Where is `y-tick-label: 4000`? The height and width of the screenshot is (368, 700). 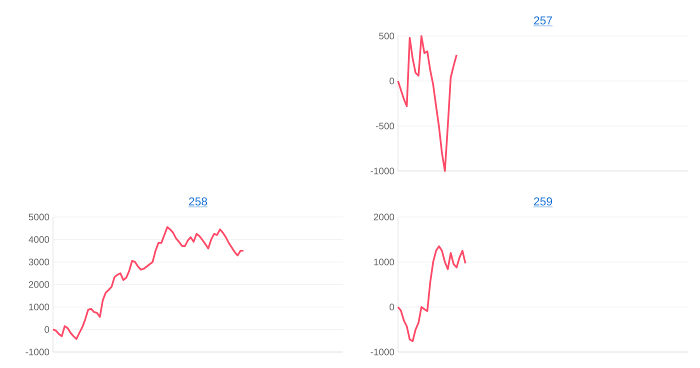
y-tick-label: 4000 is located at coordinates (39, 239).